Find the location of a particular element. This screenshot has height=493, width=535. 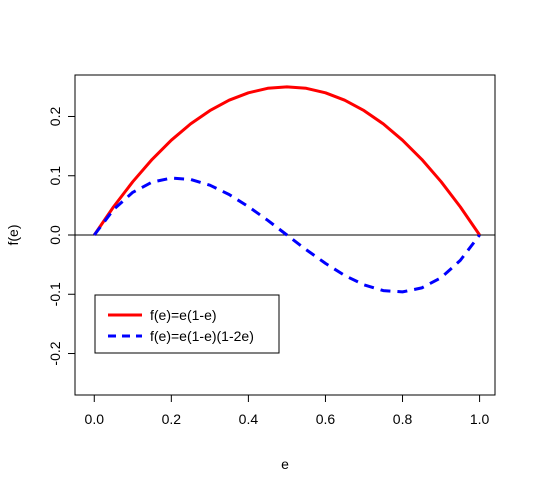

y-tick-label: -0.1 is located at coordinates (55, 294).